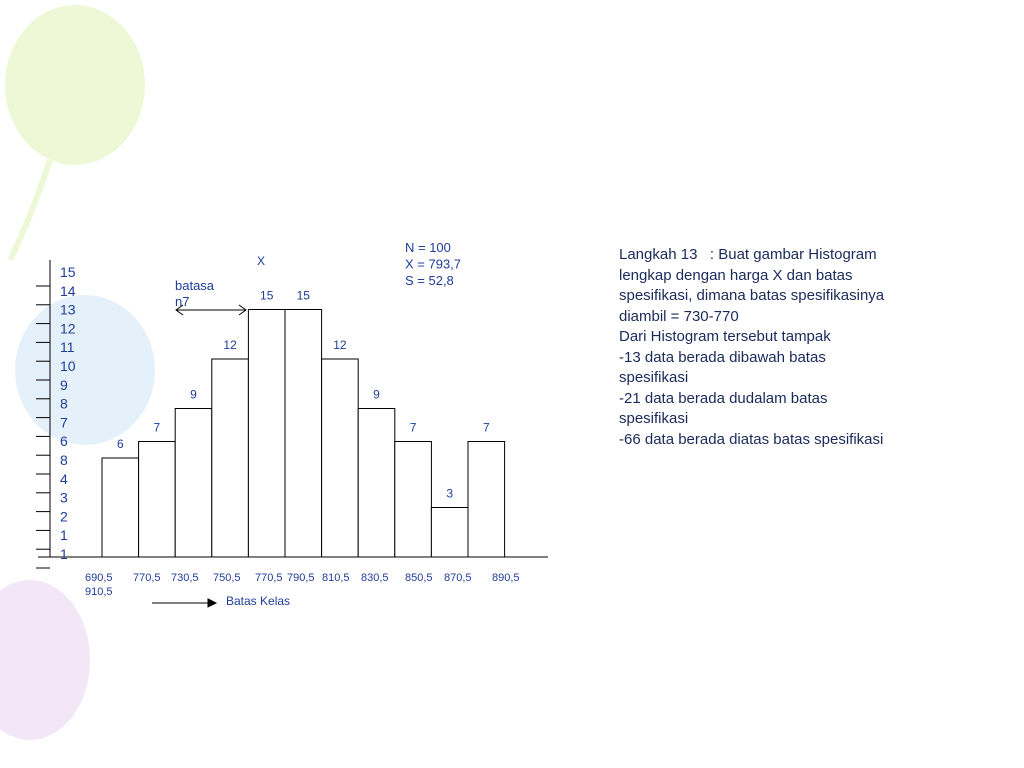  I want to click on x-axis-label: Batas Kelas, so click(258, 601).